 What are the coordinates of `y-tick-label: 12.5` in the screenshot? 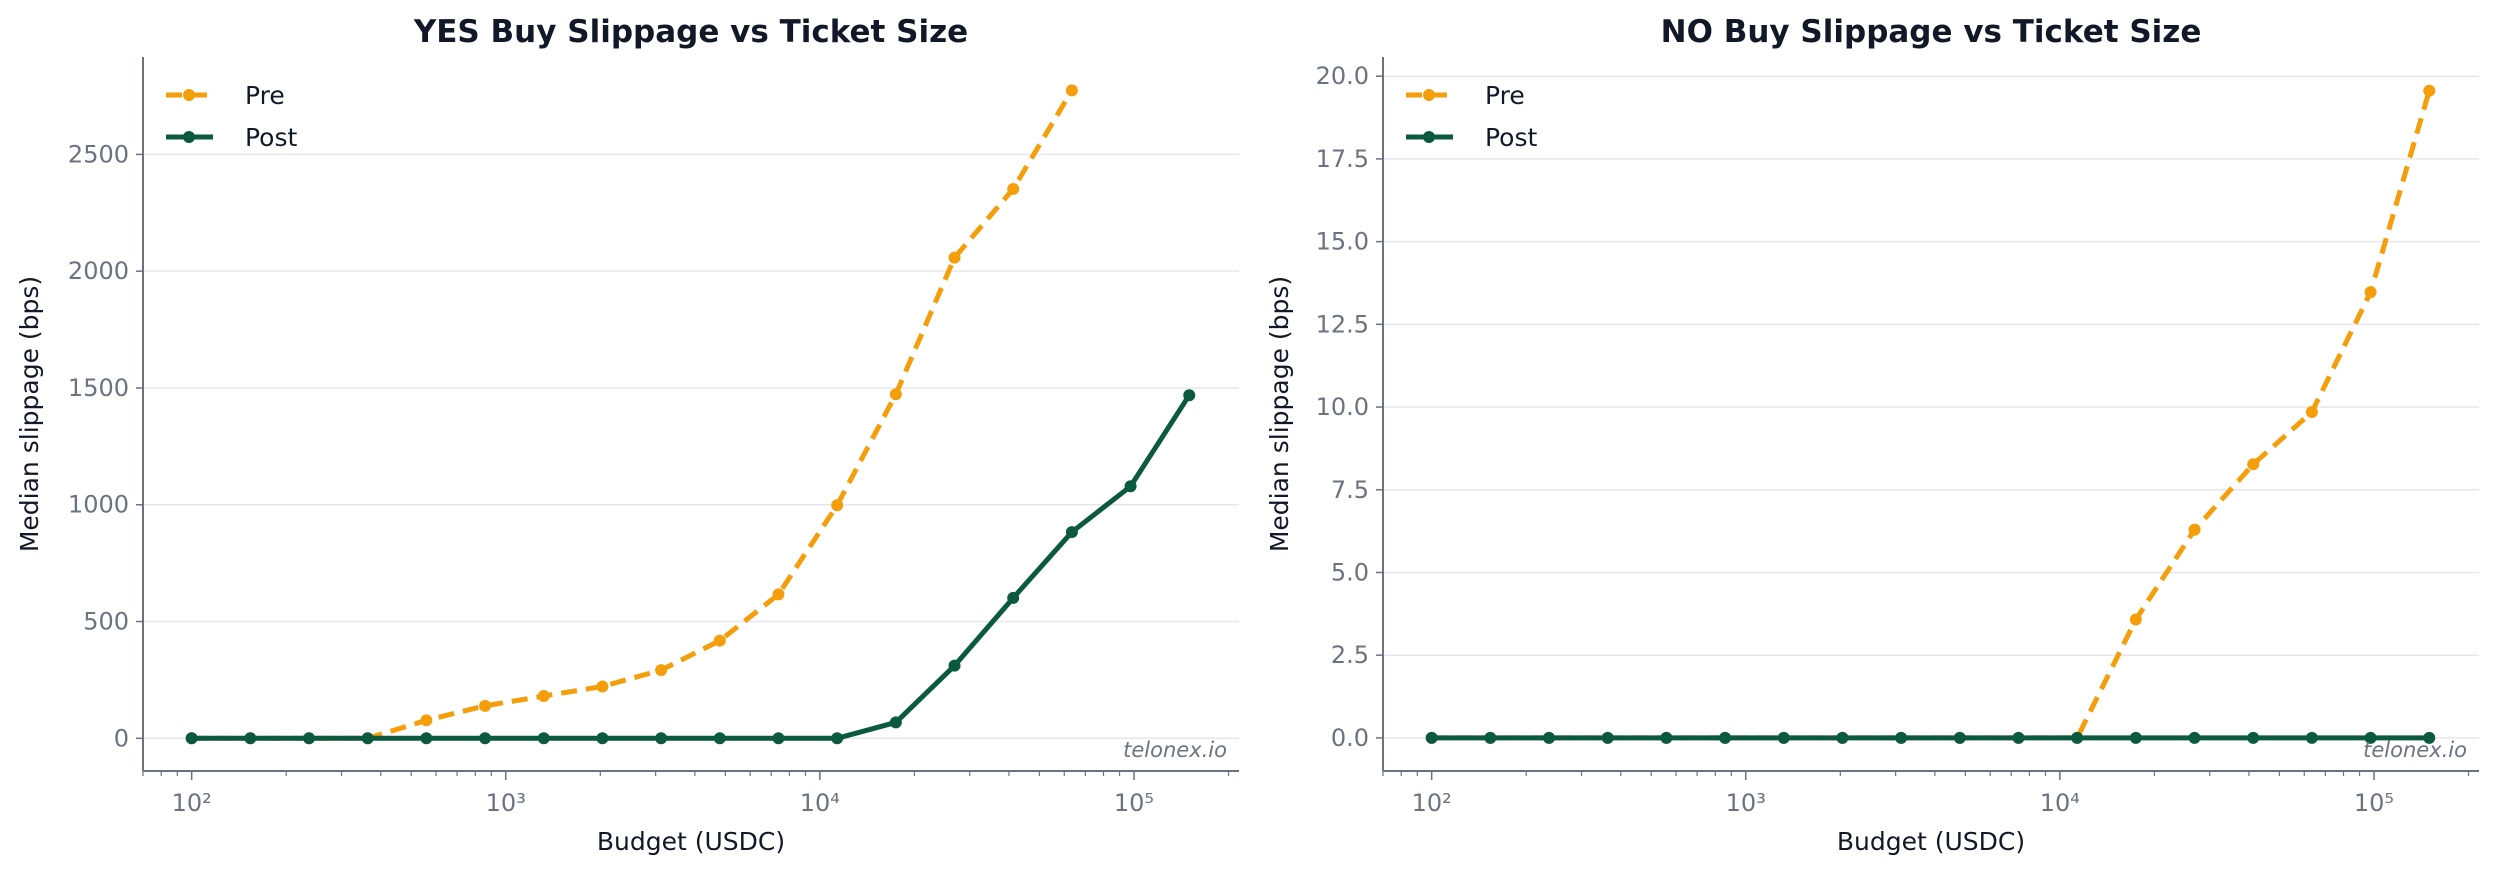 It's located at (1342, 324).